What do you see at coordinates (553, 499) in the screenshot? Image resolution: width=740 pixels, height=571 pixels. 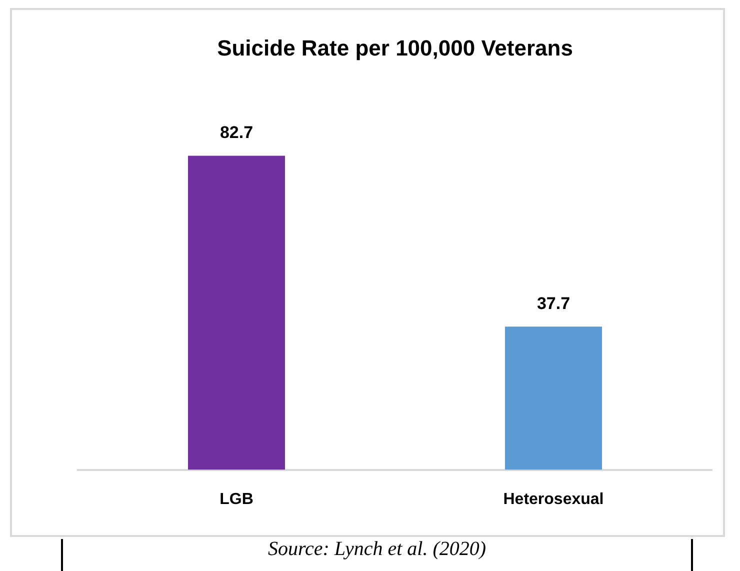 I see `x-tick-label: Heterosexual` at bounding box center [553, 499].